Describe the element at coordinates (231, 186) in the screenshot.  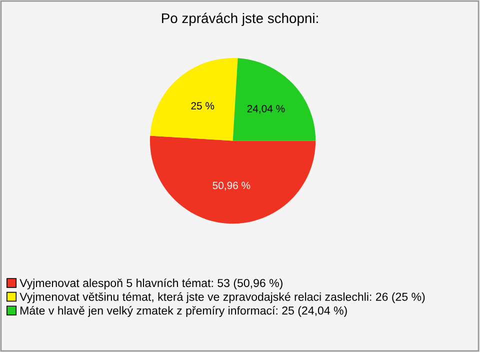
I see `data-label: 50,96 %` at that location.